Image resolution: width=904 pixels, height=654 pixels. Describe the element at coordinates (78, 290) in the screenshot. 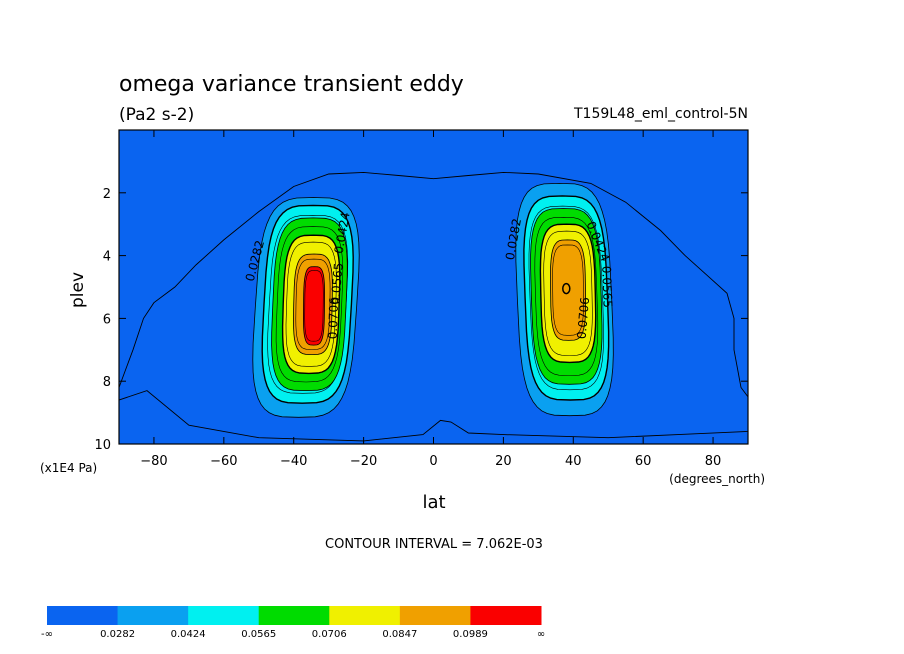

I see `y-axis-label: plev` at that location.